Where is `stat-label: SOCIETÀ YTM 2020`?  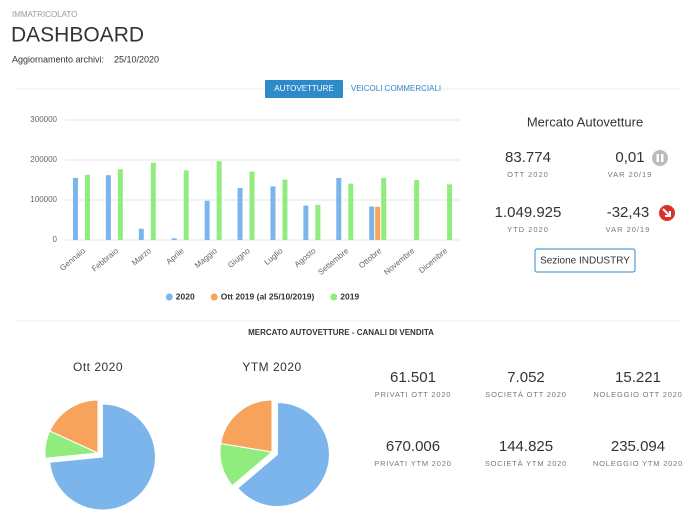 stat-label: SOCIETÀ YTM 2020 is located at coordinates (526, 463).